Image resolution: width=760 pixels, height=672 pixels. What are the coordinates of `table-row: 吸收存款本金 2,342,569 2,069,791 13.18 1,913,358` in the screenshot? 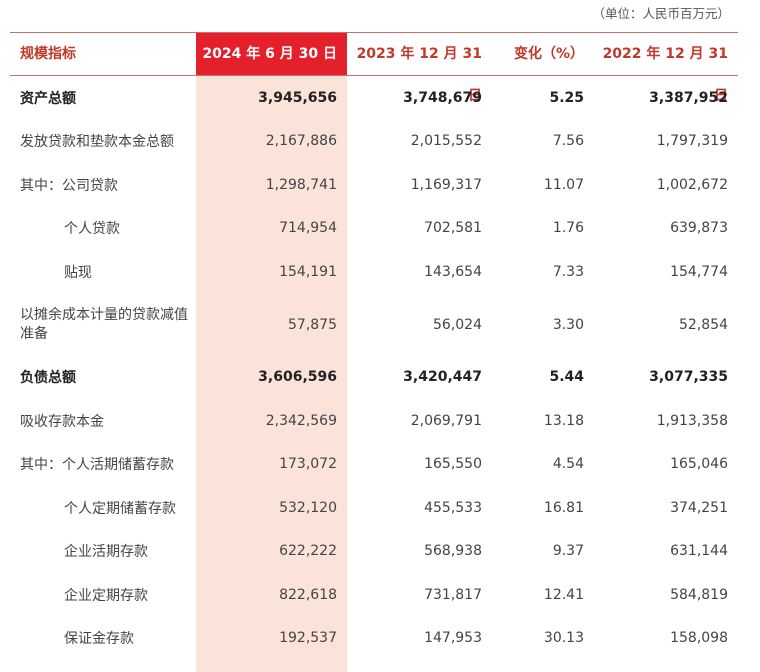 It's located at (374, 421).